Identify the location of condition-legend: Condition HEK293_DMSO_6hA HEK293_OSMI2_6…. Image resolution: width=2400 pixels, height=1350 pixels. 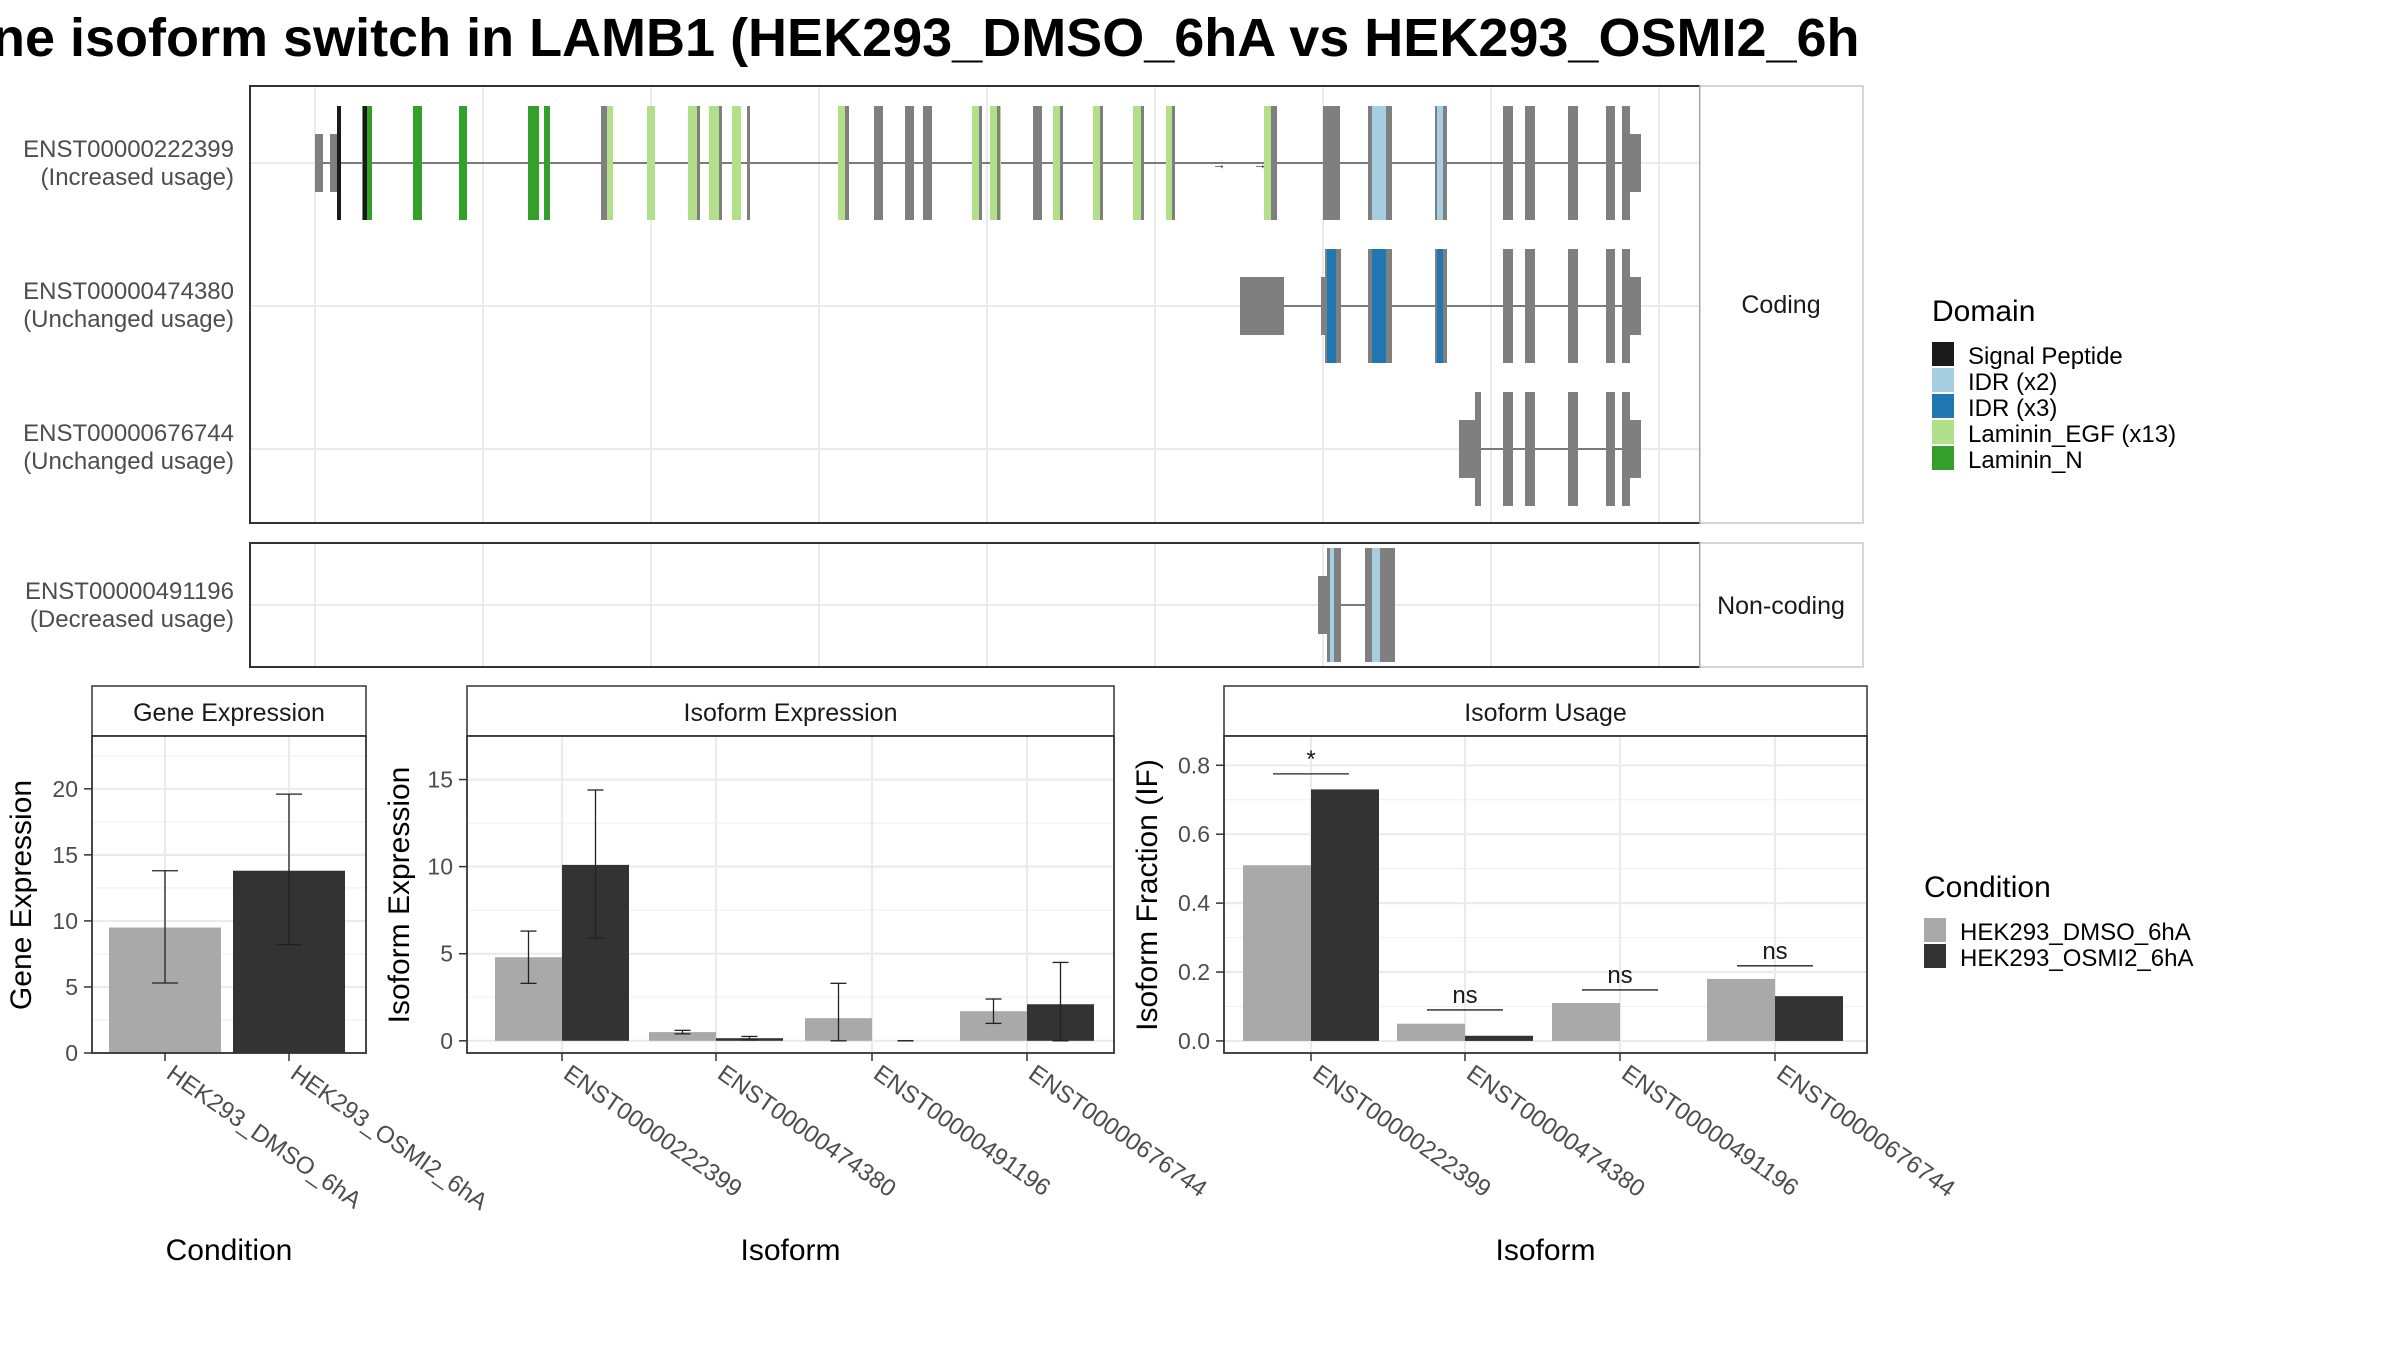
(2058, 921).